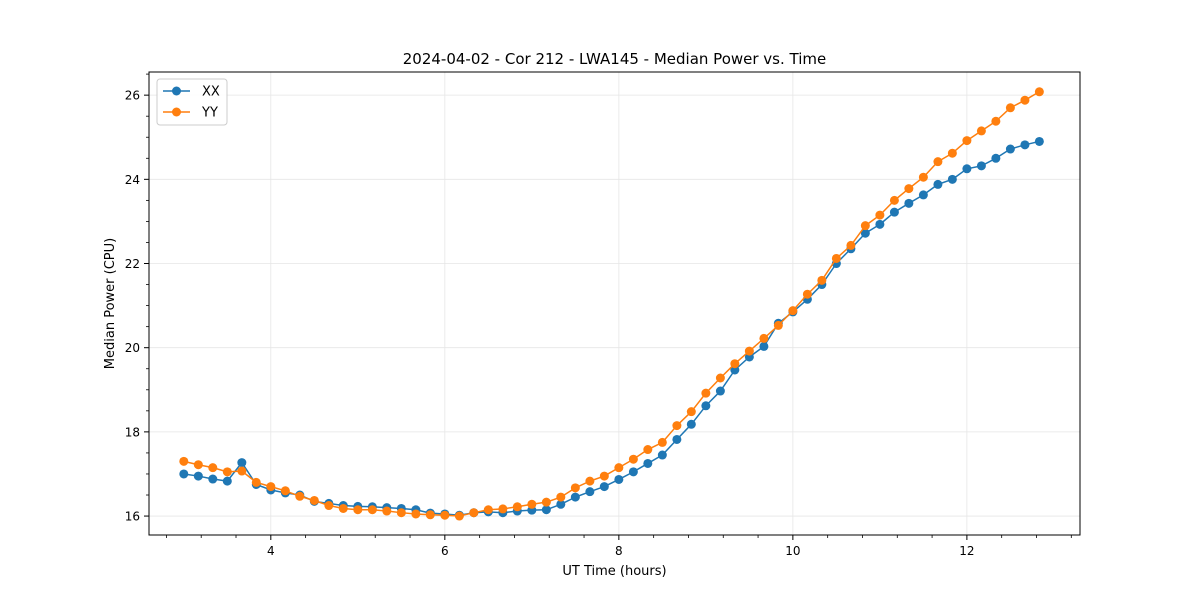 Image resolution: width=1200 pixels, height=600 pixels. What do you see at coordinates (966, 551) in the screenshot?
I see `x-tick-label: 12` at bounding box center [966, 551].